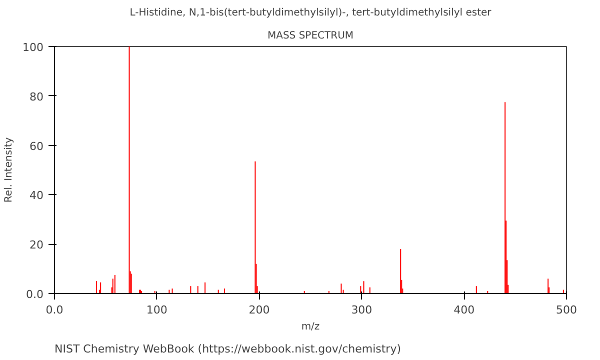 The image size is (600, 360). Describe the element at coordinates (310, 327) in the screenshot. I see `x-axis-title: m/z` at that location.